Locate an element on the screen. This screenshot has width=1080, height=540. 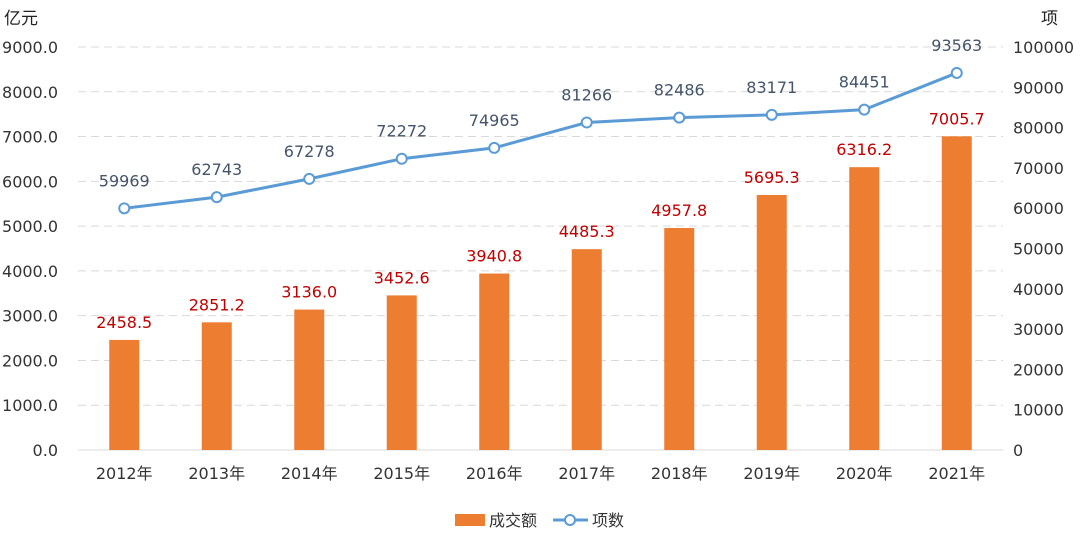
left-tick-label: 8000.0 is located at coordinates (30, 92).